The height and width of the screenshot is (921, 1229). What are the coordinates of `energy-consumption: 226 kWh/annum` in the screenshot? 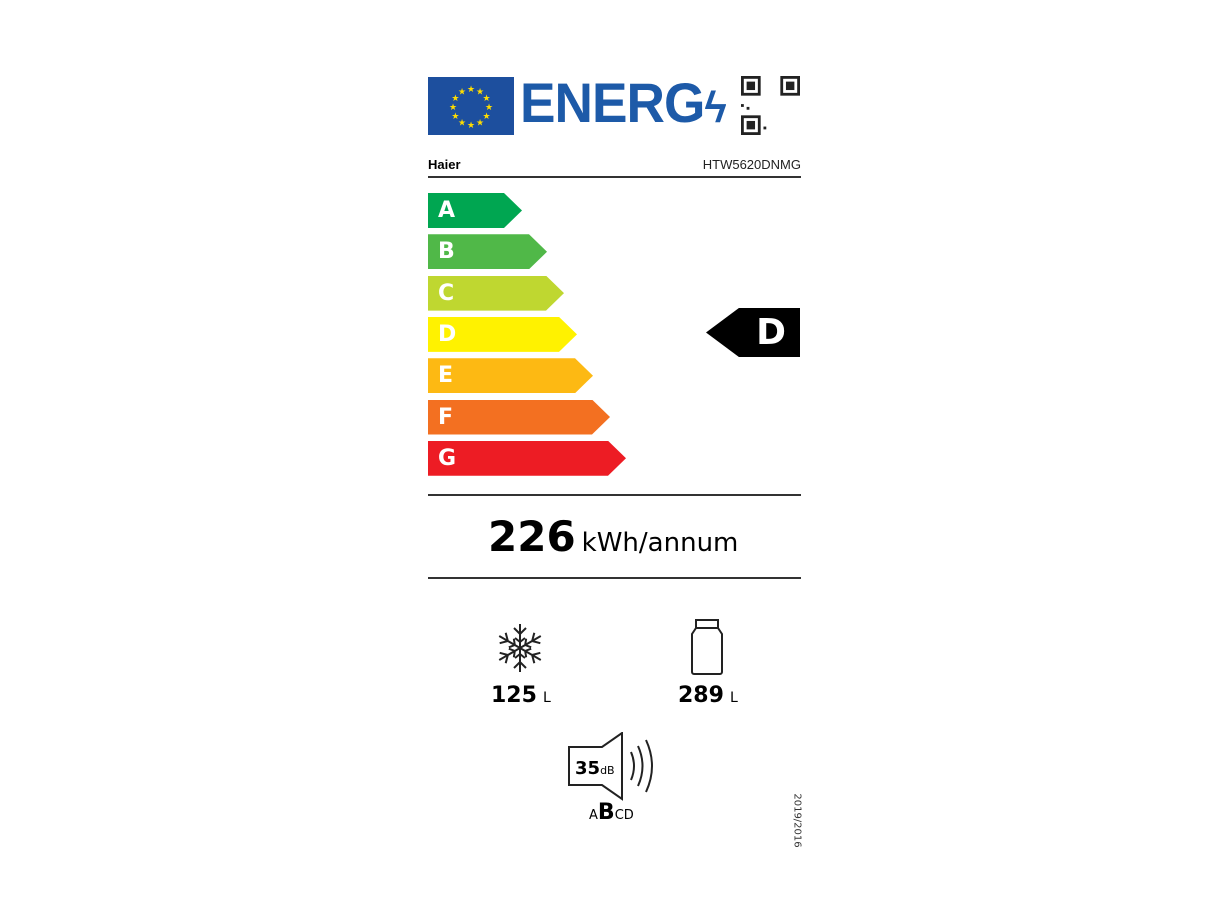 It's located at (613, 536).